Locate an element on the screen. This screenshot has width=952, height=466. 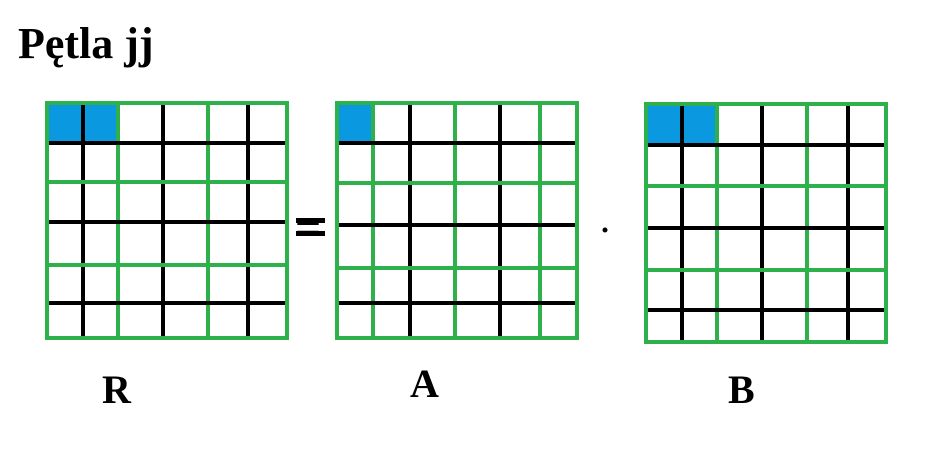
diagram-title: Pętla jj is located at coordinates (86, 43).